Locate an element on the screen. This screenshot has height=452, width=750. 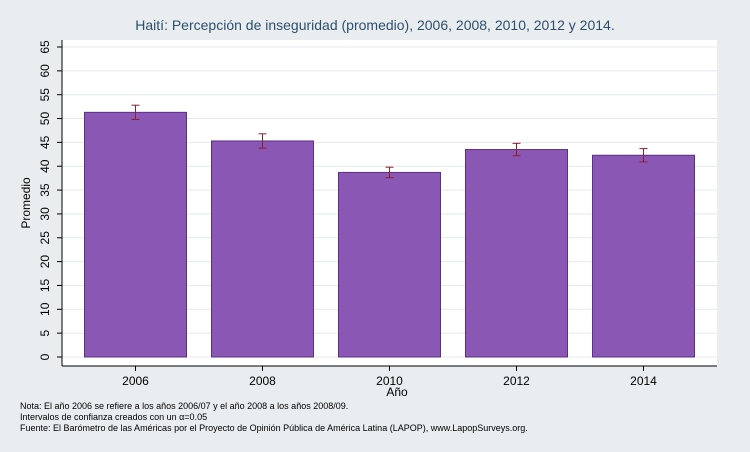
x-tick-label: 2010 is located at coordinates (389, 381).